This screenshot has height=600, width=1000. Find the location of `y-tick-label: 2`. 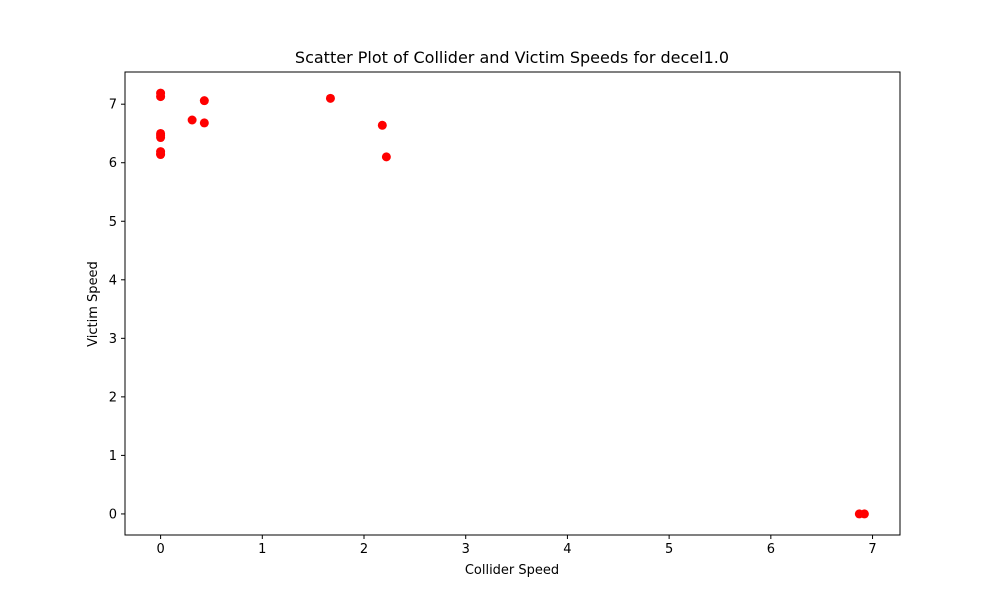

y-tick-label: 2 is located at coordinates (113, 397).